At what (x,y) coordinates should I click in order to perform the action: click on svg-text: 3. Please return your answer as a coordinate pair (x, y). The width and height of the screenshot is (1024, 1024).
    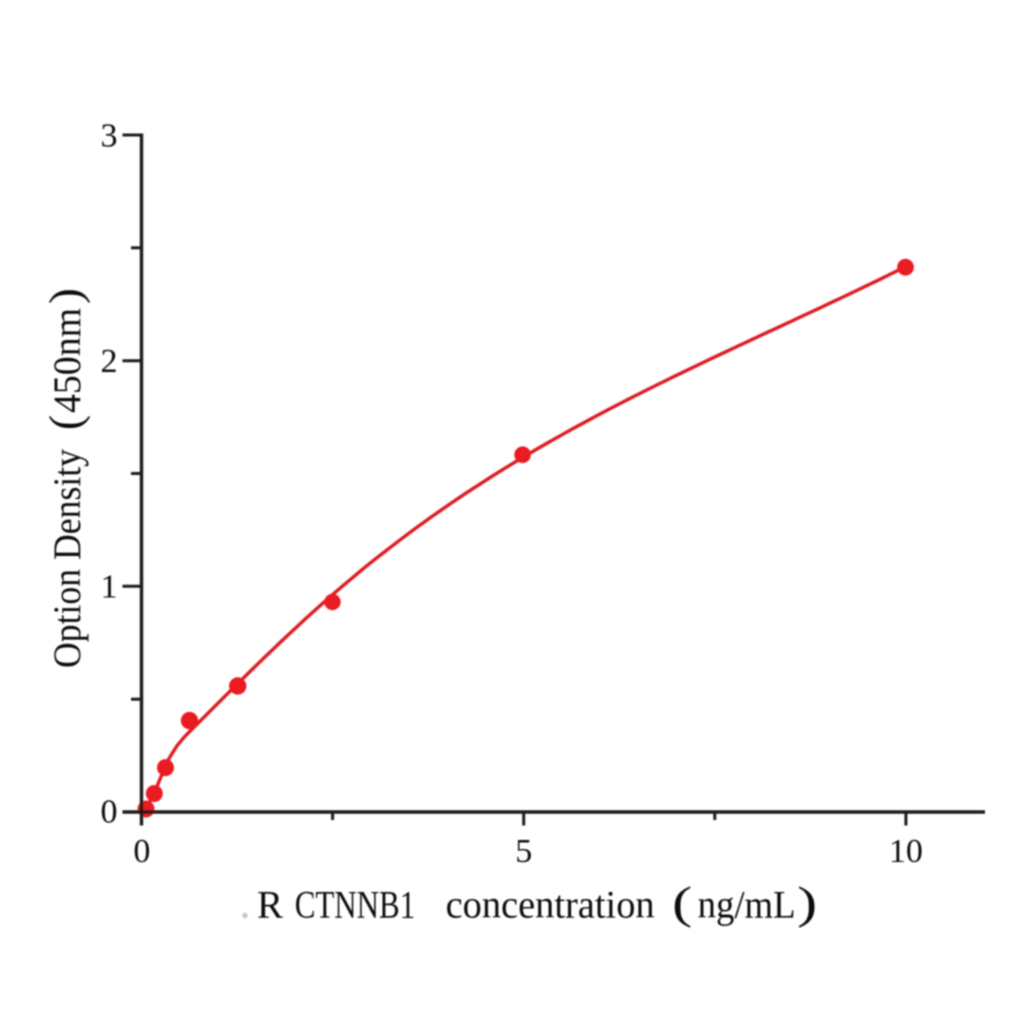
    Looking at the image, I should click on (109, 135).